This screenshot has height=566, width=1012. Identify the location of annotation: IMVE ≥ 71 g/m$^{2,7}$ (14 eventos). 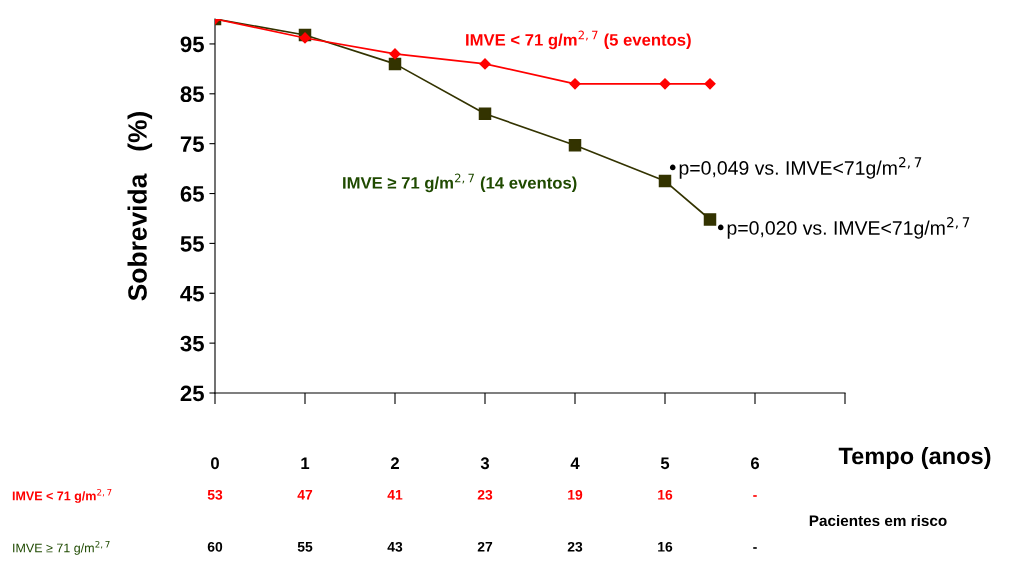
(460, 183).